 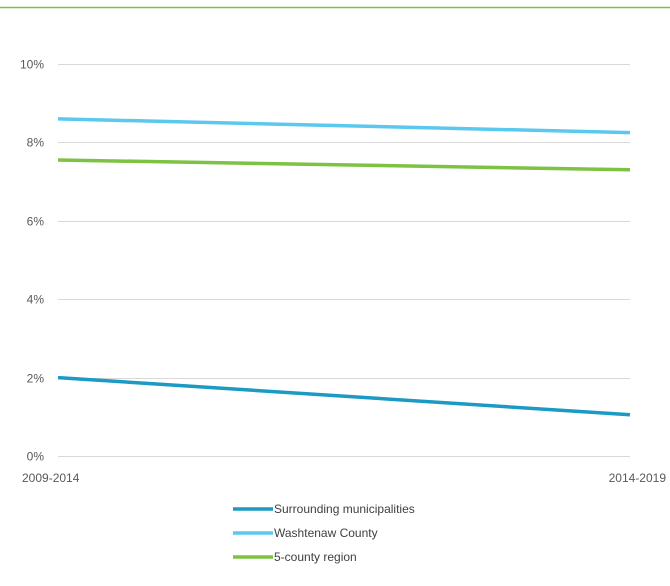 I want to click on y-tick-label: 6%, so click(x=36, y=222).